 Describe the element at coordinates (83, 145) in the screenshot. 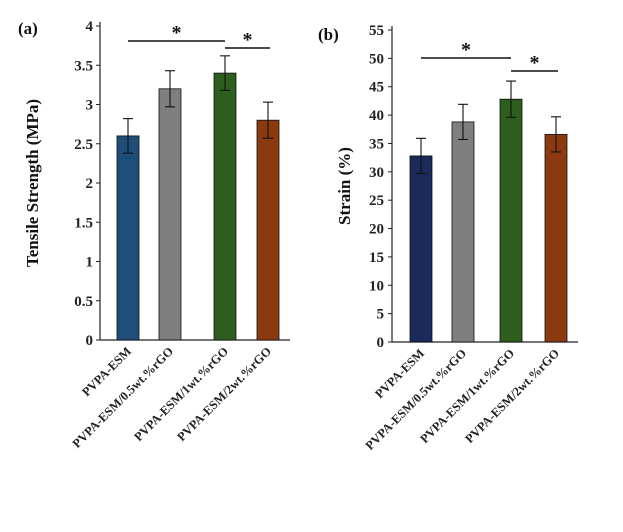

I see `y-tick-label: 2.5` at that location.